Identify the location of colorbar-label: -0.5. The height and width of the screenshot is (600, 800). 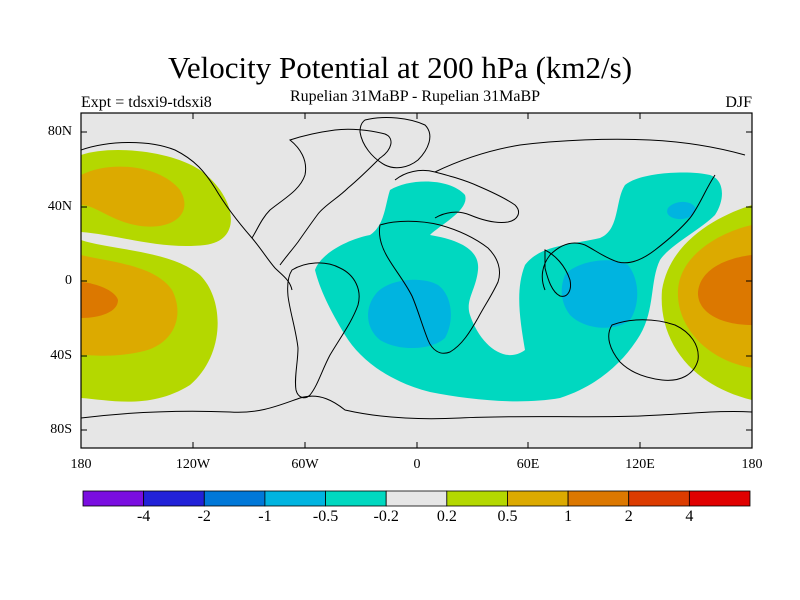
(325, 516).